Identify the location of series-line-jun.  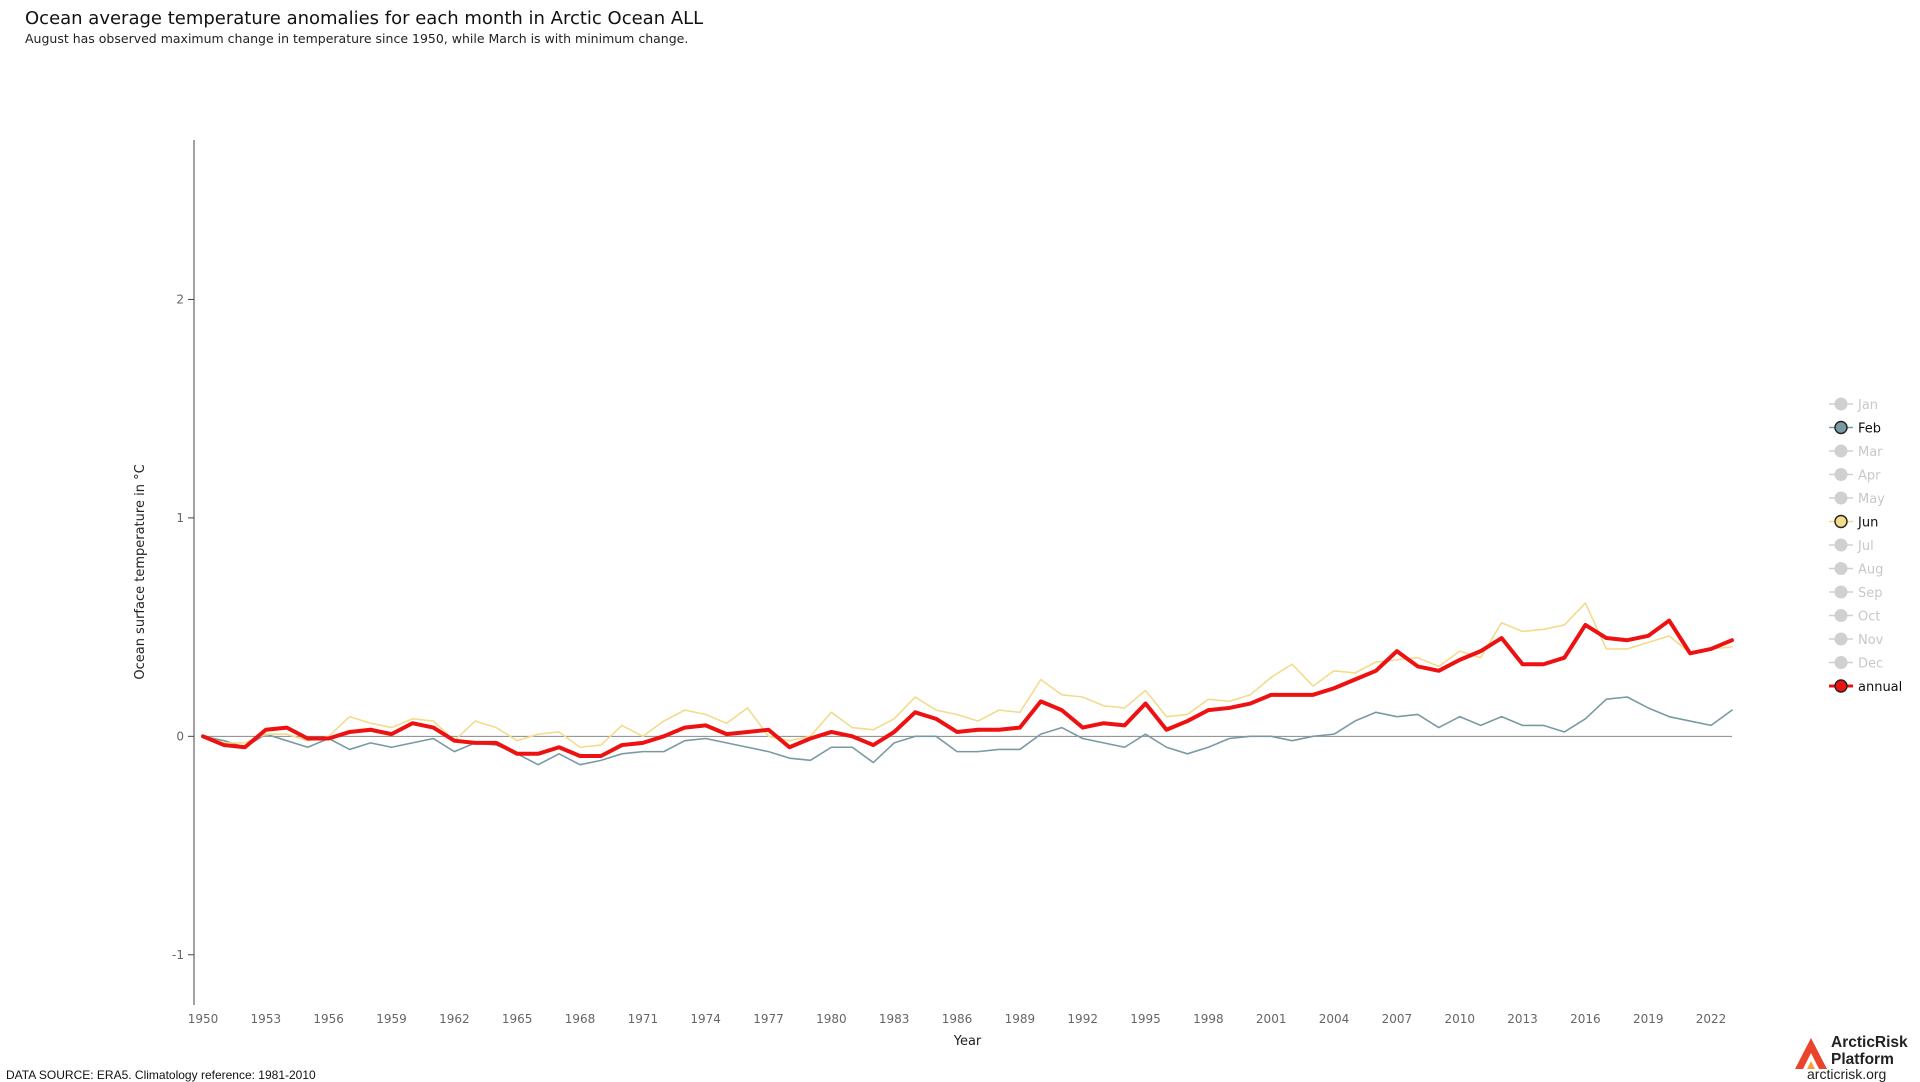
(967, 675).